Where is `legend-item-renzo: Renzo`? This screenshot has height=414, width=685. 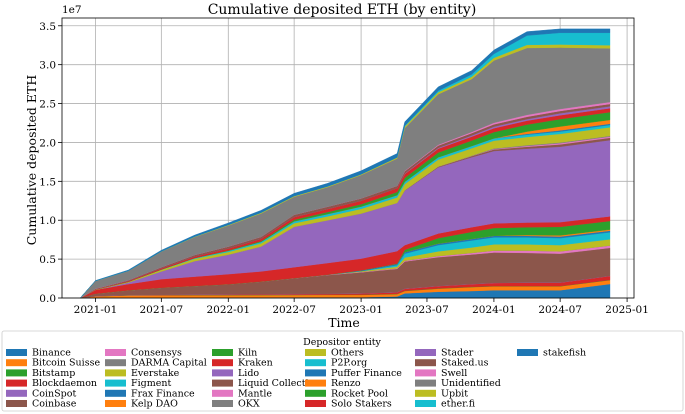
legend-item-renzo: Renzo is located at coordinates (333, 383).